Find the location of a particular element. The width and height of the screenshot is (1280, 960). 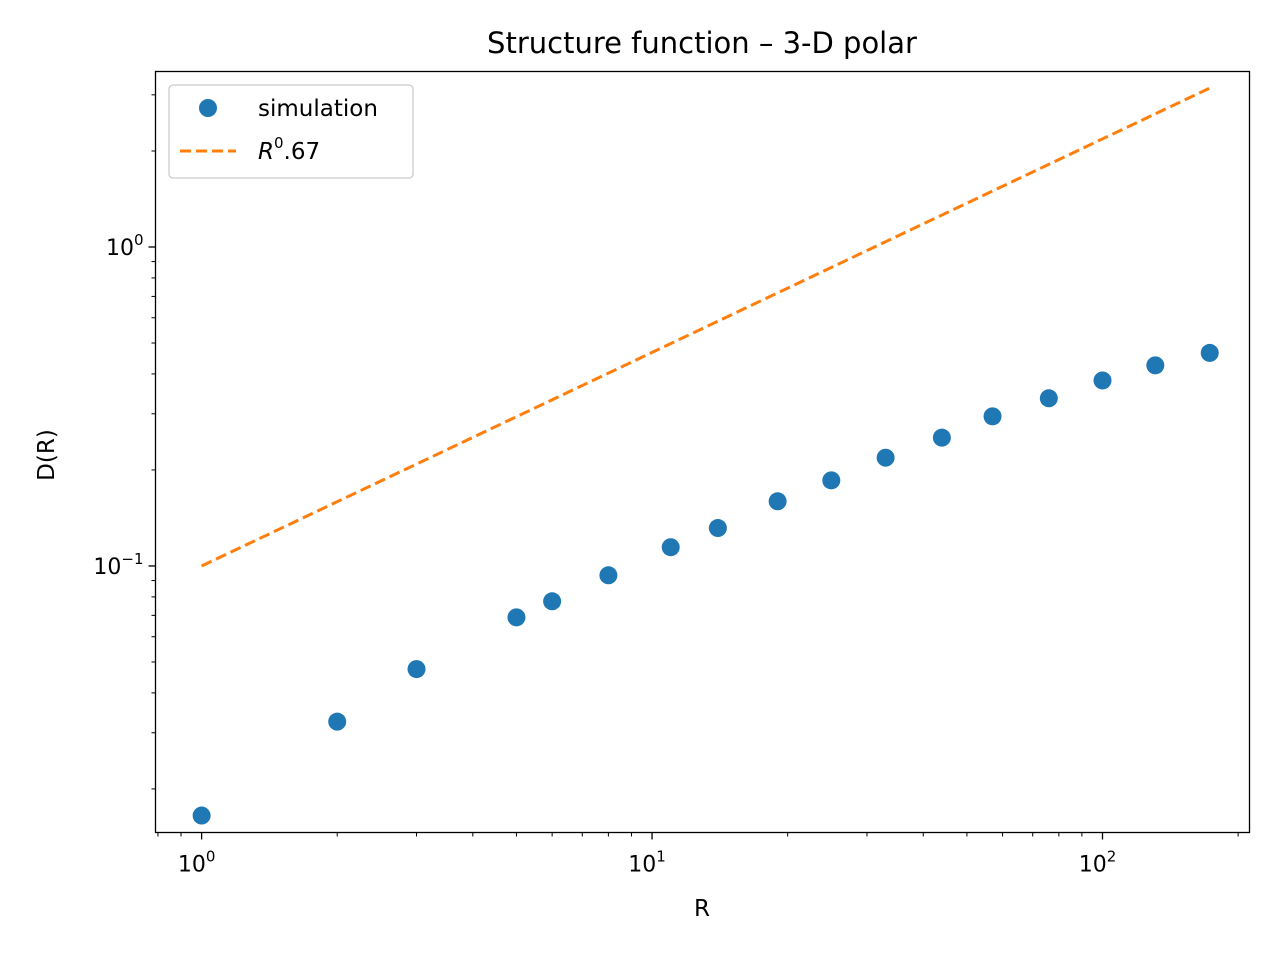

x-tick-label: 10⁰ is located at coordinates (197, 863).